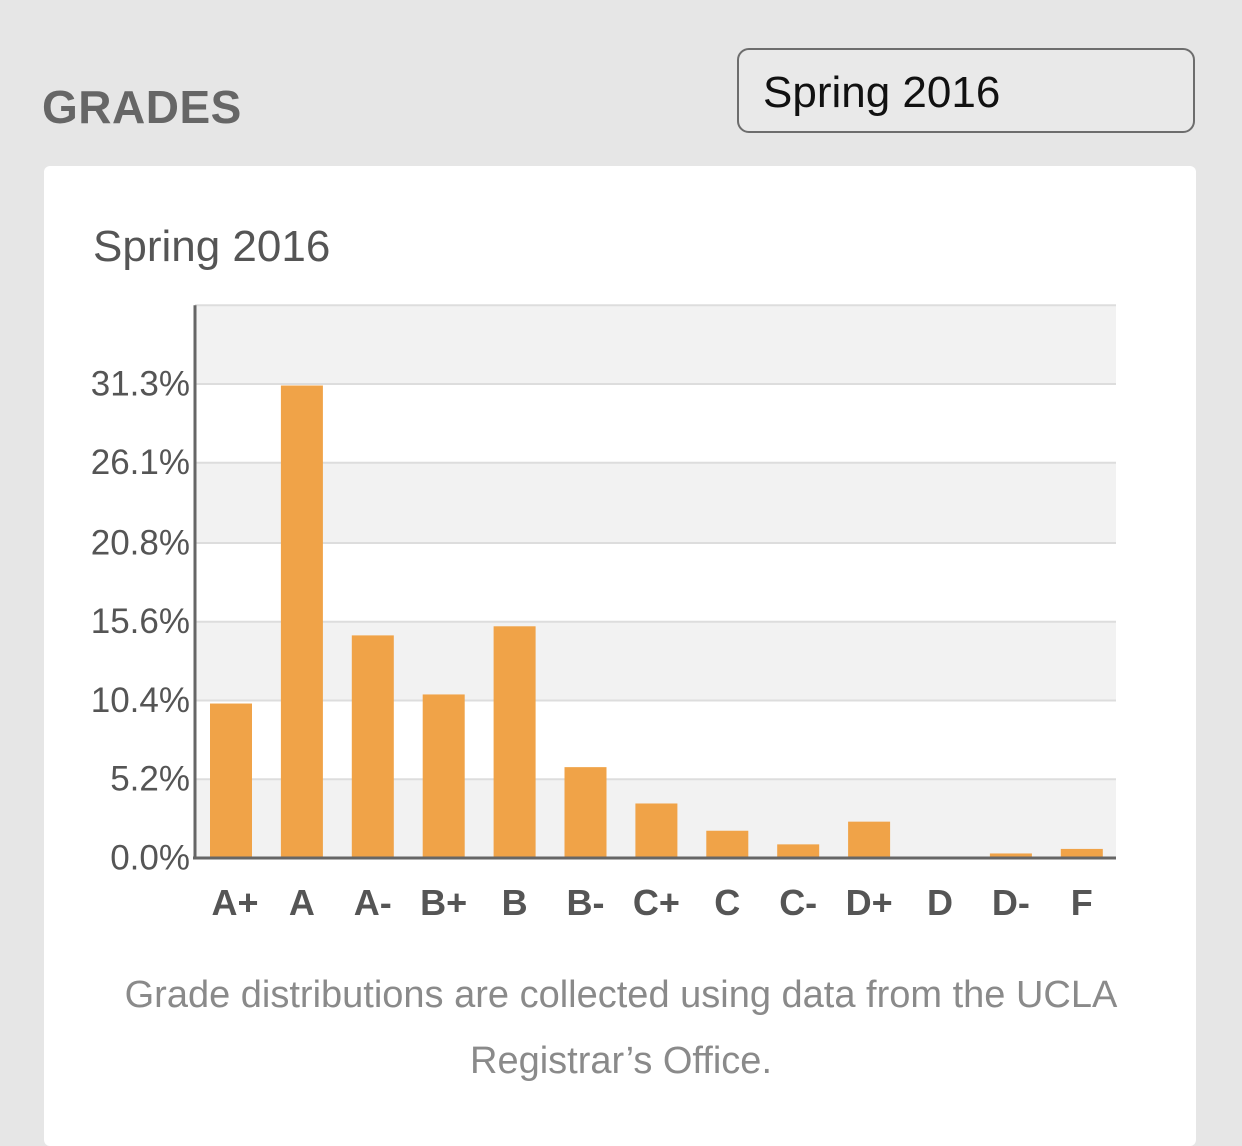 The height and width of the screenshot is (1146, 1242). Describe the element at coordinates (1081, 853) in the screenshot. I see `bar-F` at that location.